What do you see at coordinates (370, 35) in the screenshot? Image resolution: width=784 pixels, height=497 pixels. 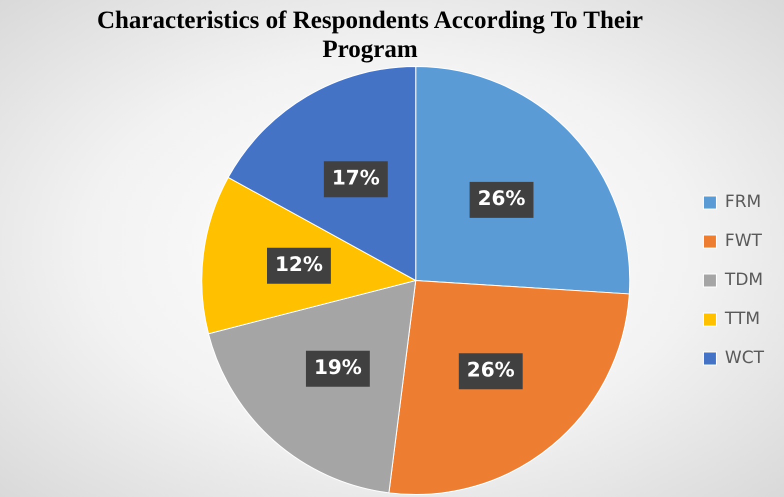 I see `chart-title: Characteristics of Respondents According To Their Program` at bounding box center [370, 35].